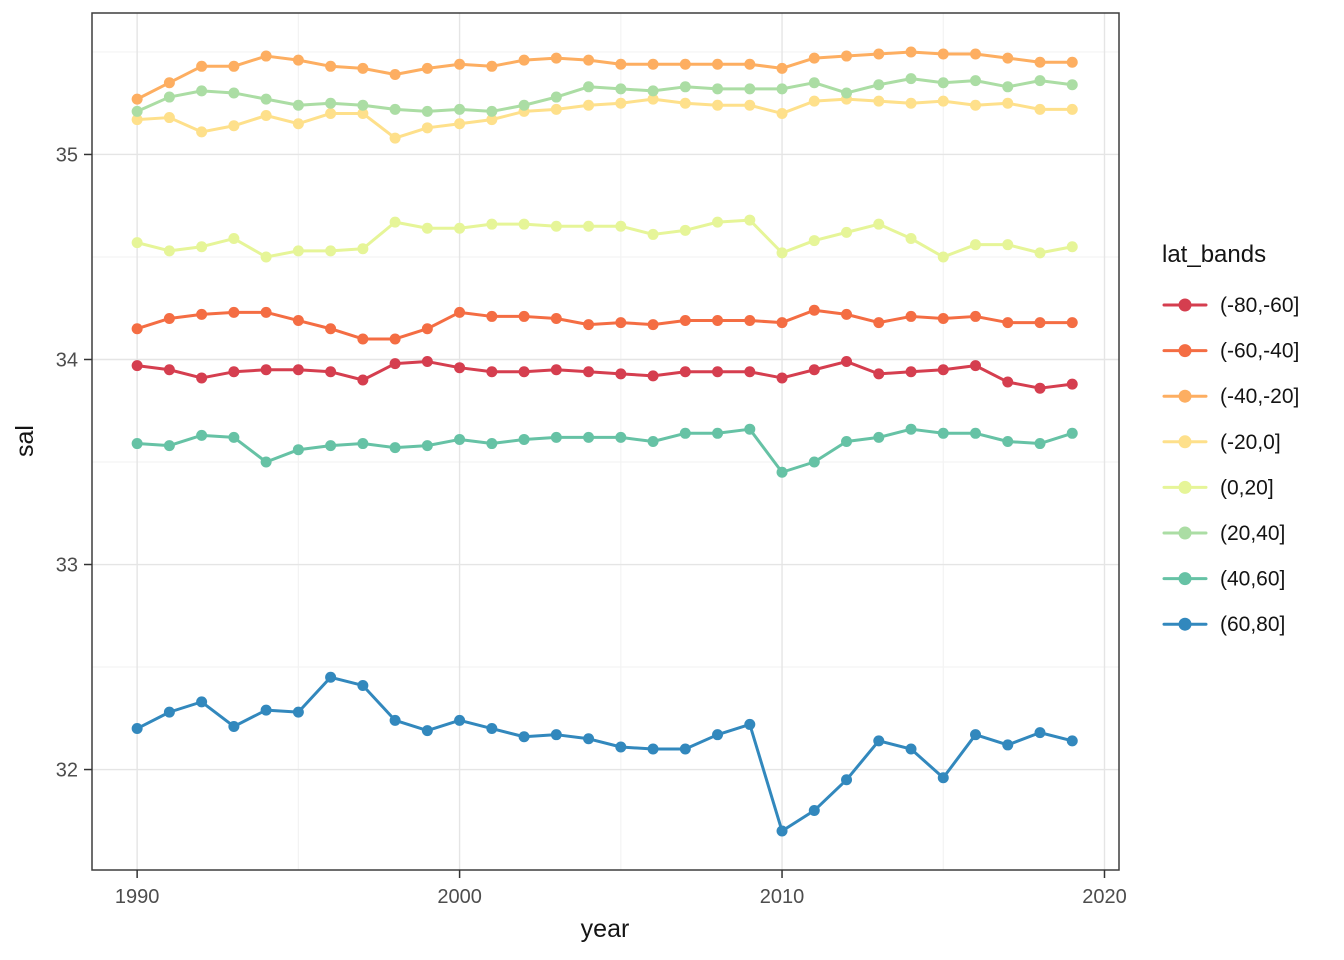 The width and height of the screenshot is (1344, 960). Describe the element at coordinates (1259, 351) in the screenshot. I see `legend-label-(-60,-40]: (-60,-40]` at that location.